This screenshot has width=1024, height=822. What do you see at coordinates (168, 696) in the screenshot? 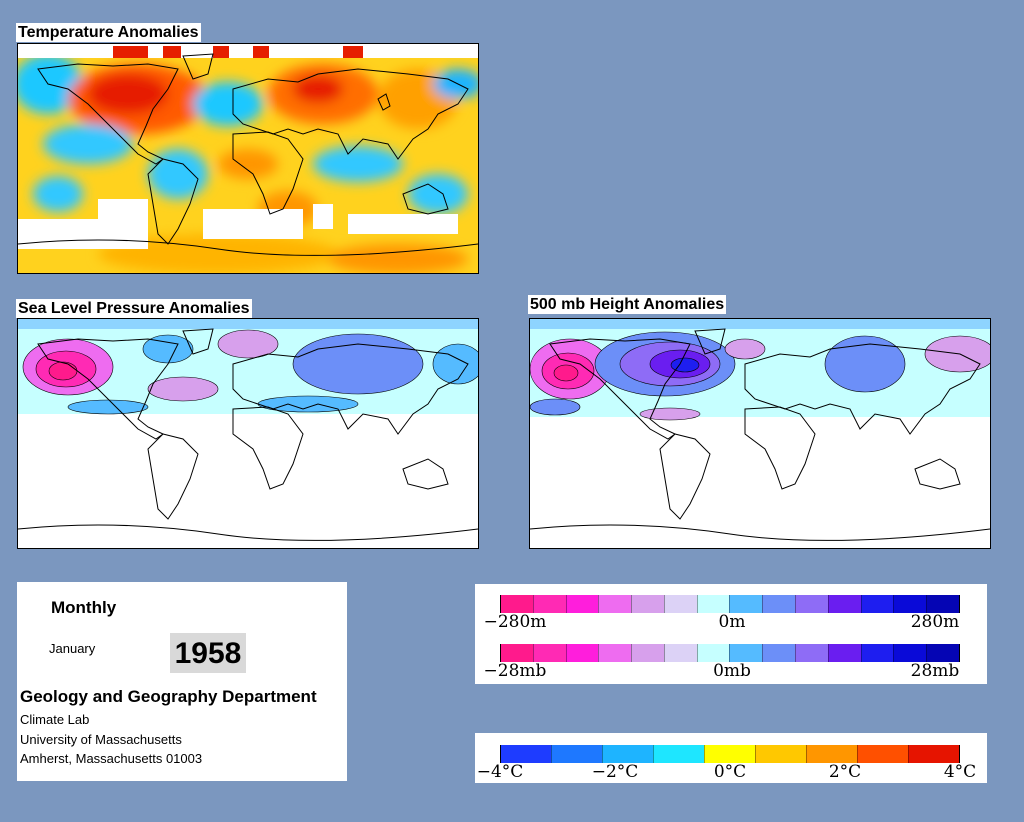
I see `department-name: Geology and Geography Department` at bounding box center [168, 696].